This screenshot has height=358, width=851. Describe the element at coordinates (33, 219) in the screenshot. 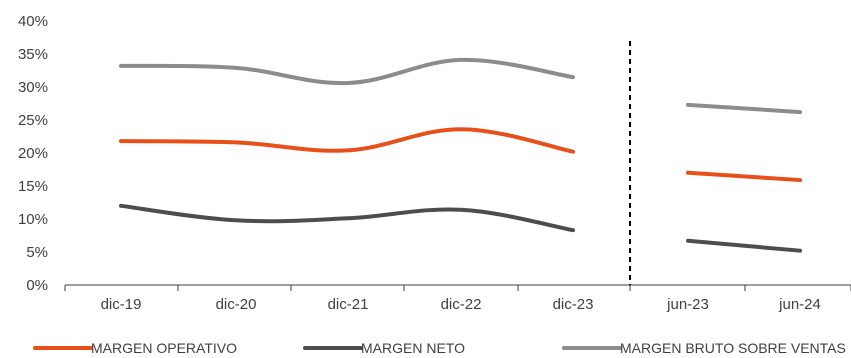

I see `y-tick-label: 10%` at that location.